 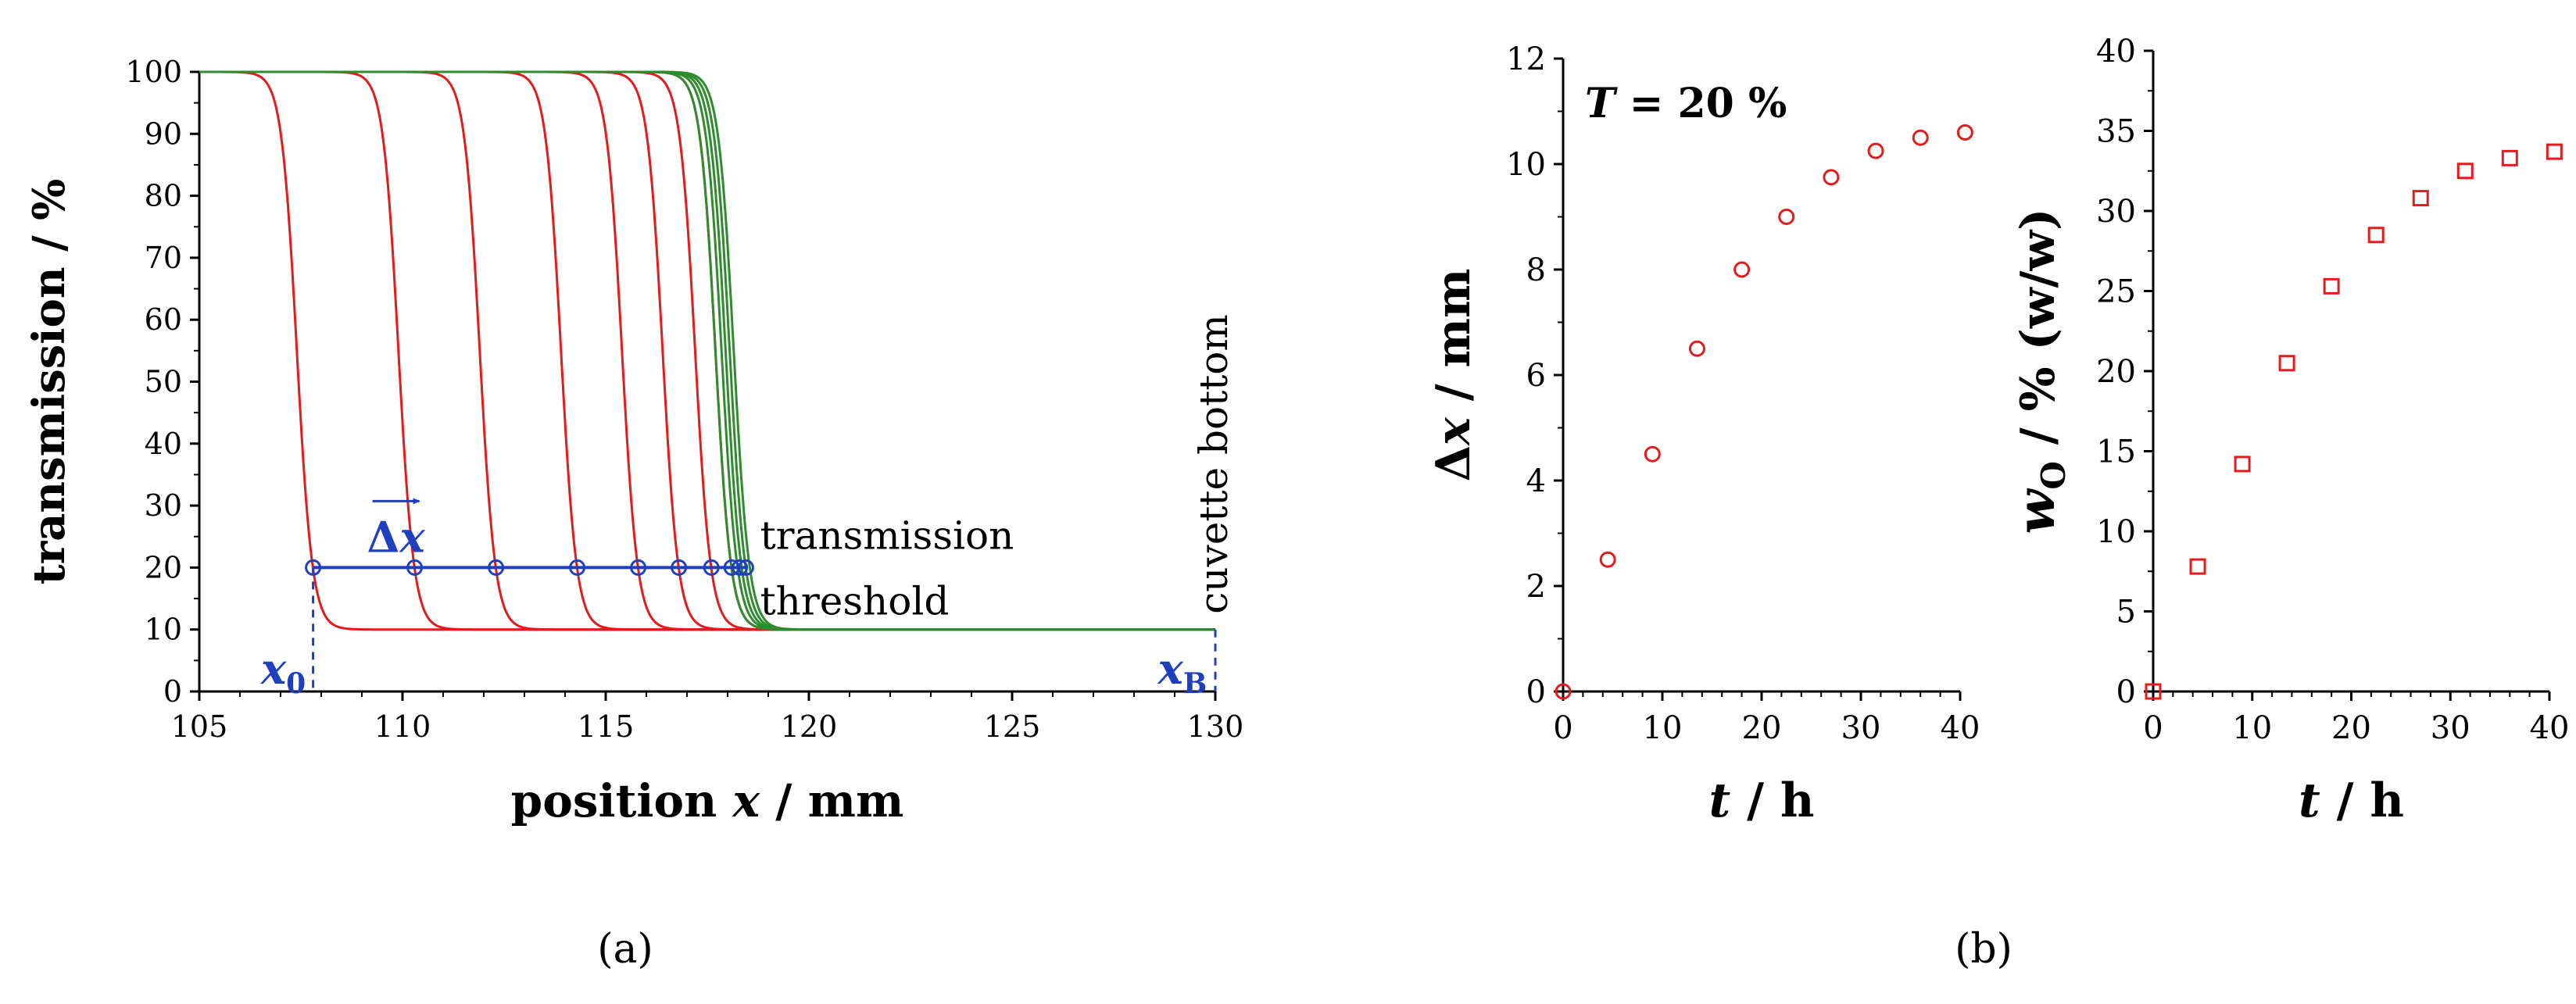 I want to click on y-tick-label: 25, so click(x=2116, y=292).